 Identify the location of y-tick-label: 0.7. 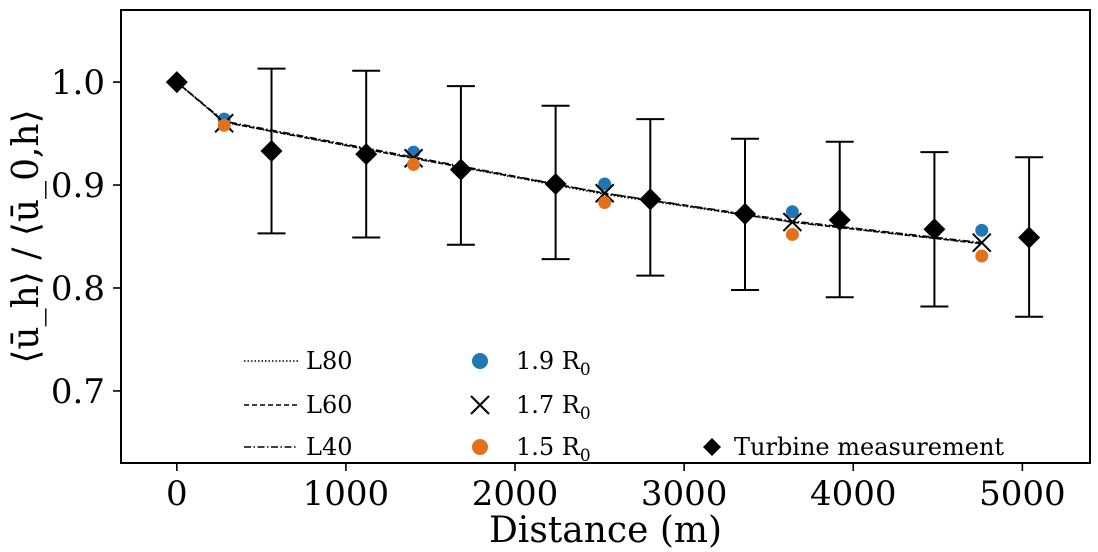
(78, 392).